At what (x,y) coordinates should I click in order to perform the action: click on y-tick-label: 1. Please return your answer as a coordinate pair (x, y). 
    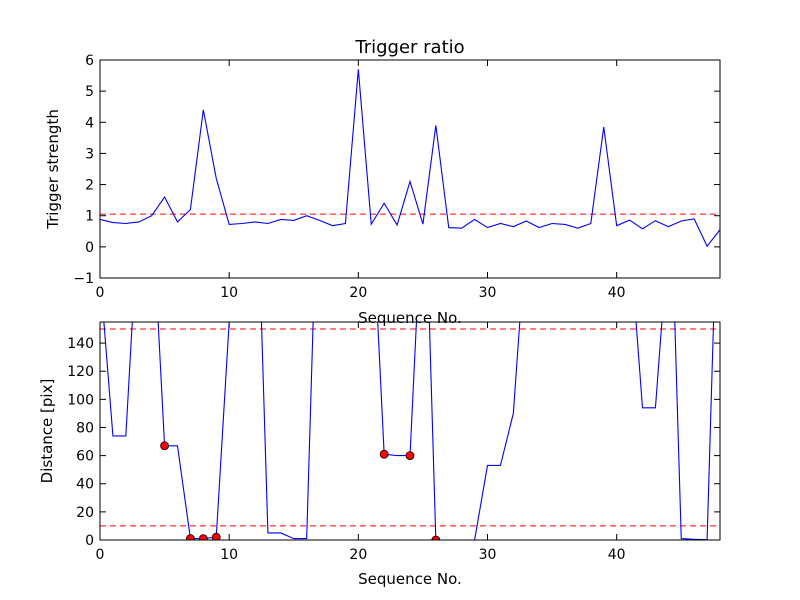
    Looking at the image, I should click on (89, 217).